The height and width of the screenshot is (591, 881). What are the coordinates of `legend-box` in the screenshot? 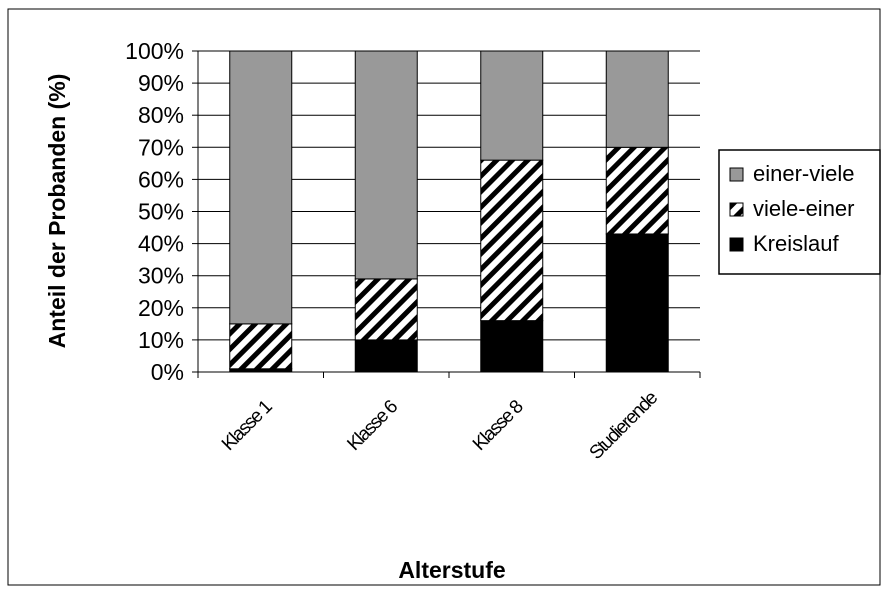 It's located at (799, 212).